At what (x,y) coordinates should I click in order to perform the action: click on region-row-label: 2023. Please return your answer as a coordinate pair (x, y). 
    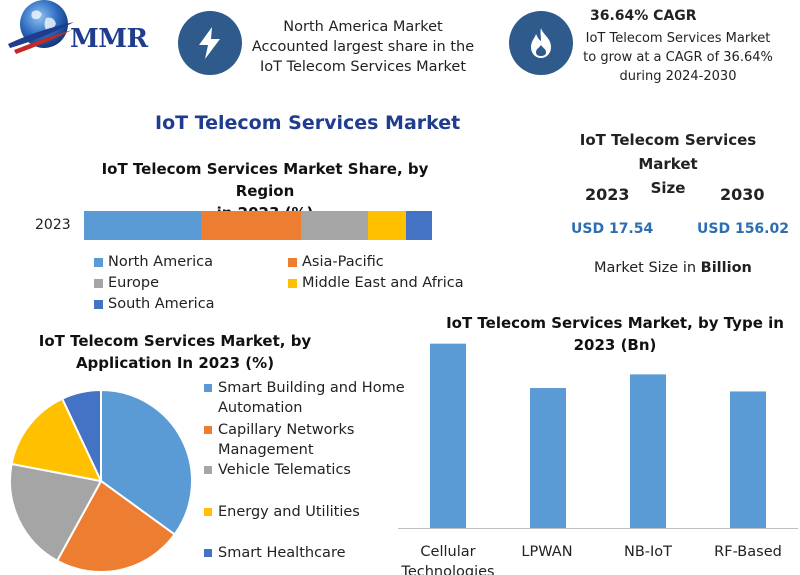
    Looking at the image, I should click on (53, 225).